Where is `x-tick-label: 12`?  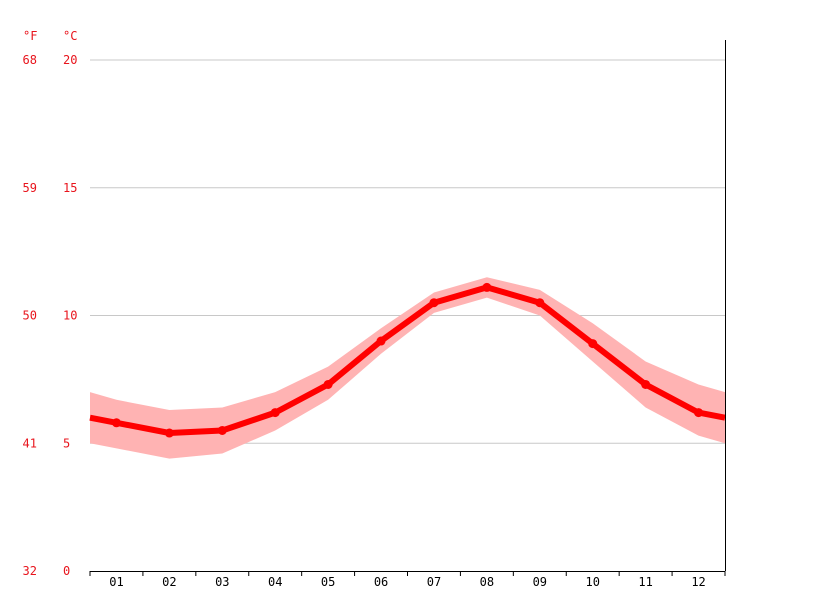
x-tick-label: 12 is located at coordinates (698, 582).